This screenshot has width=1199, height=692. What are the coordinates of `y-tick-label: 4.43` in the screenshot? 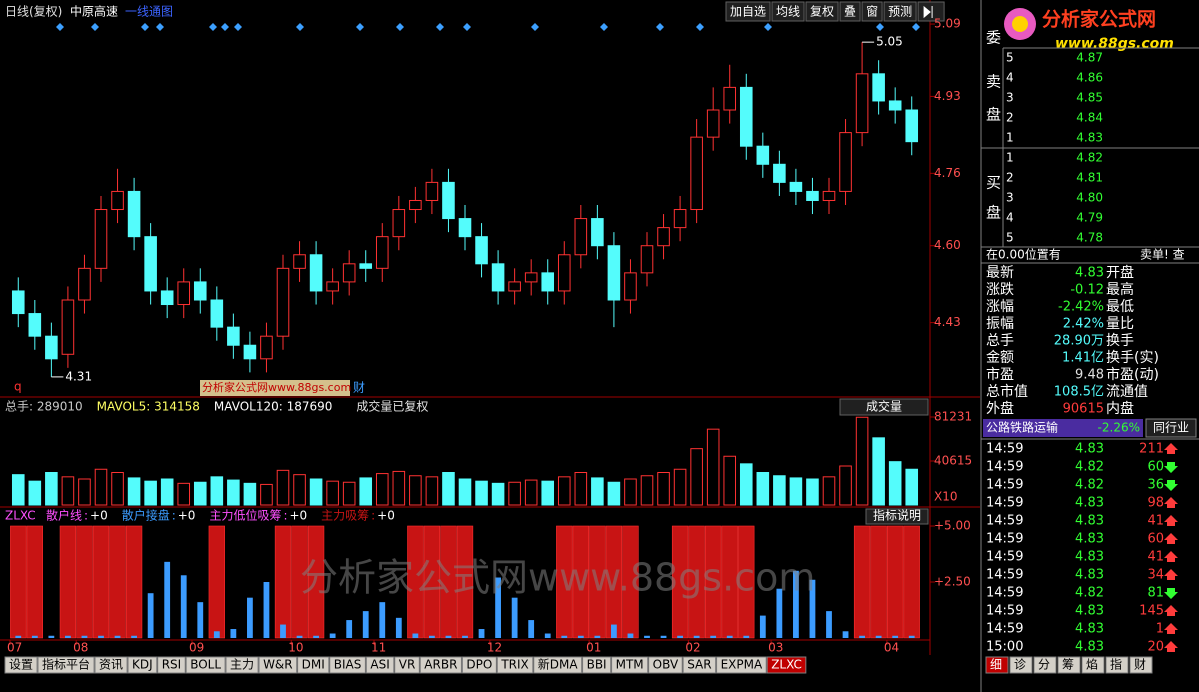 It's located at (947, 322).